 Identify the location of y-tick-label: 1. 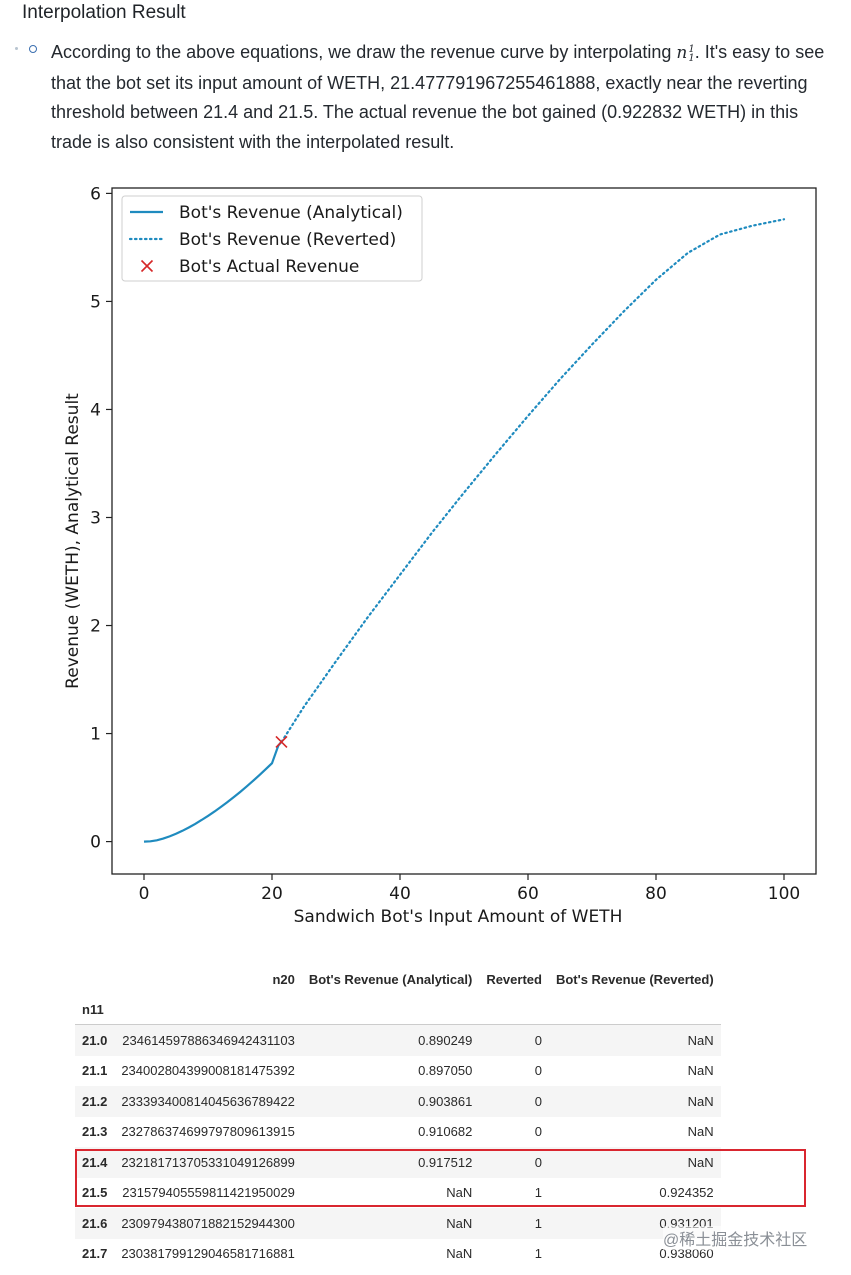
(95, 735).